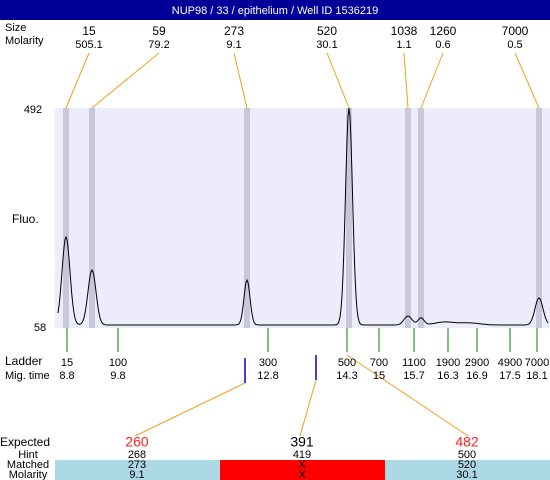  I want to click on ladder-time: 9.8, so click(117, 376).